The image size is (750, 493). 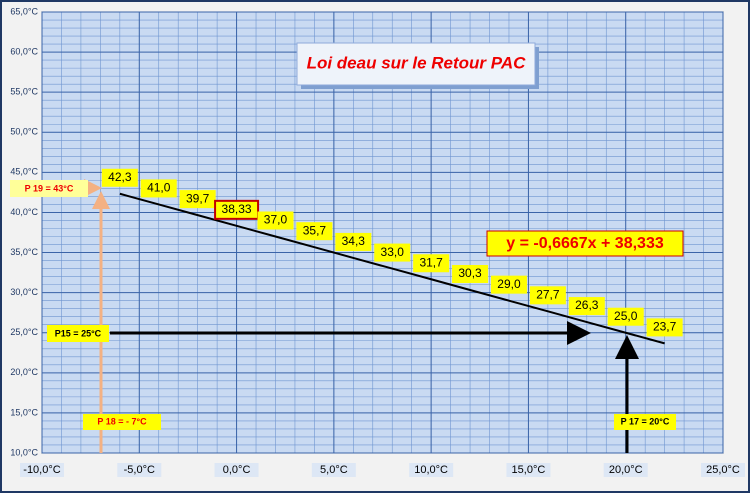 I want to click on x-tick-label: 10,0°C, so click(x=431, y=470).